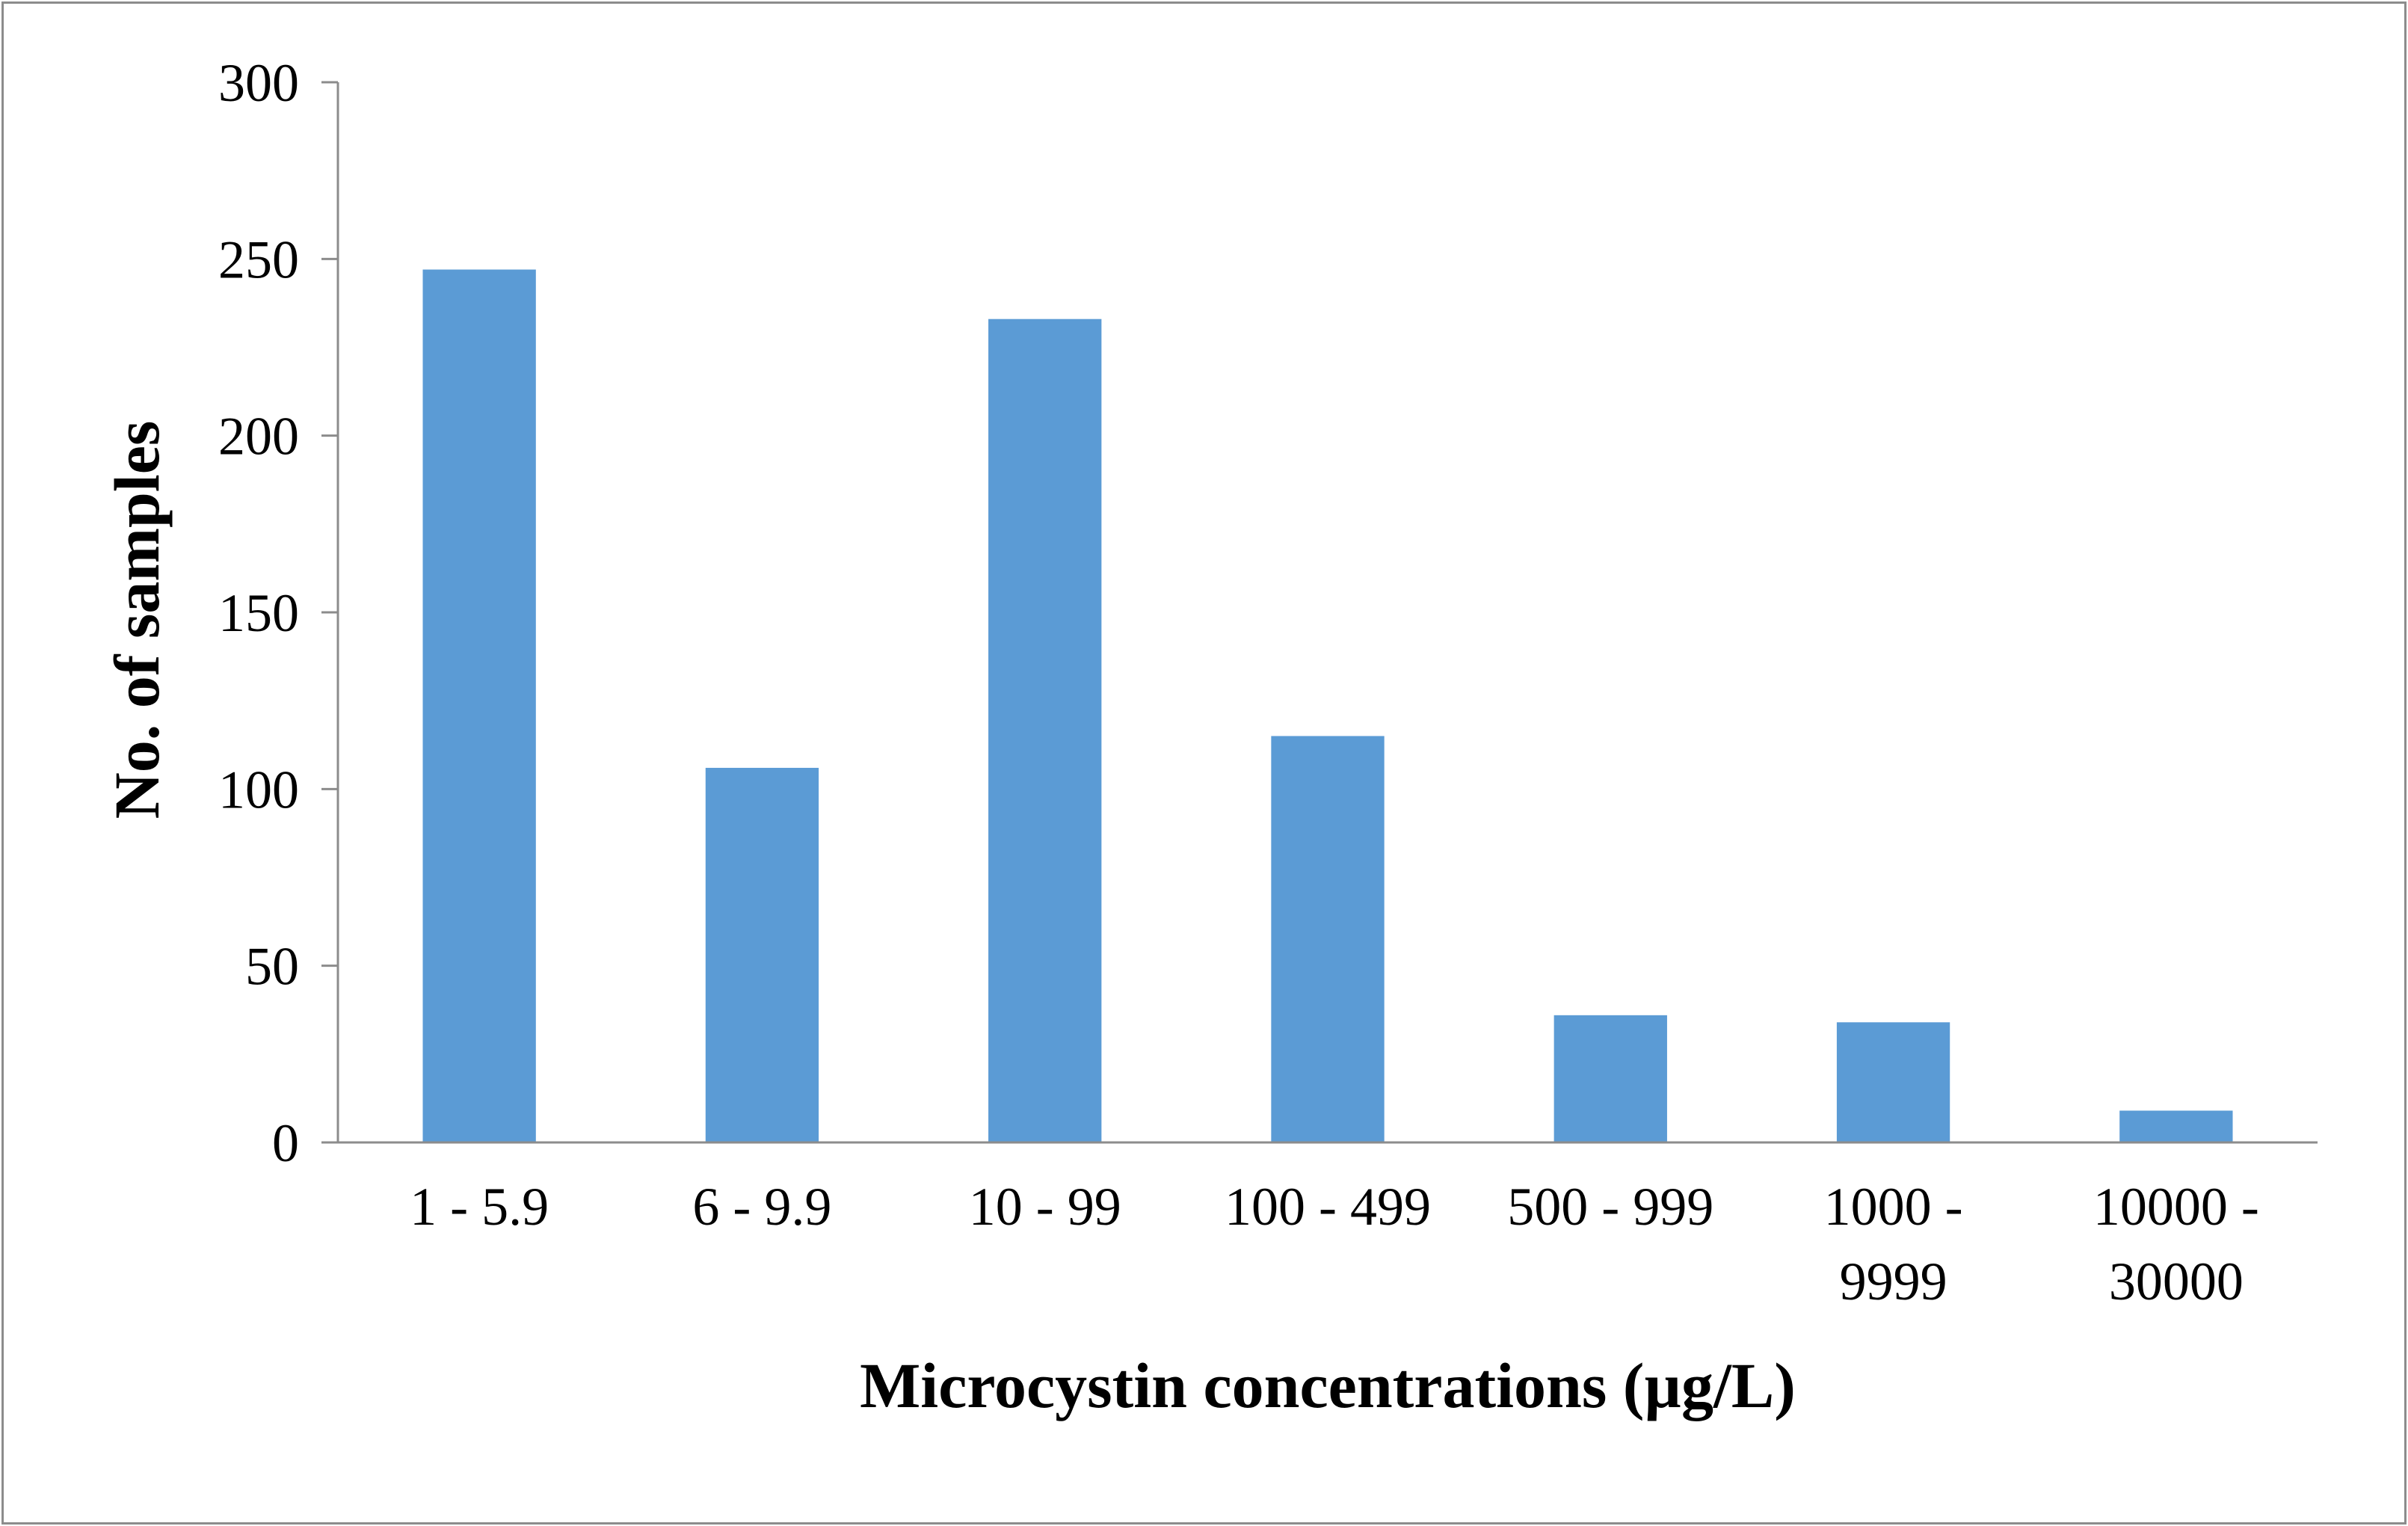 The image size is (2408, 1526). Describe the element at coordinates (1045, 1207) in the screenshot. I see `x-tick-label: 10 - 99` at that location.